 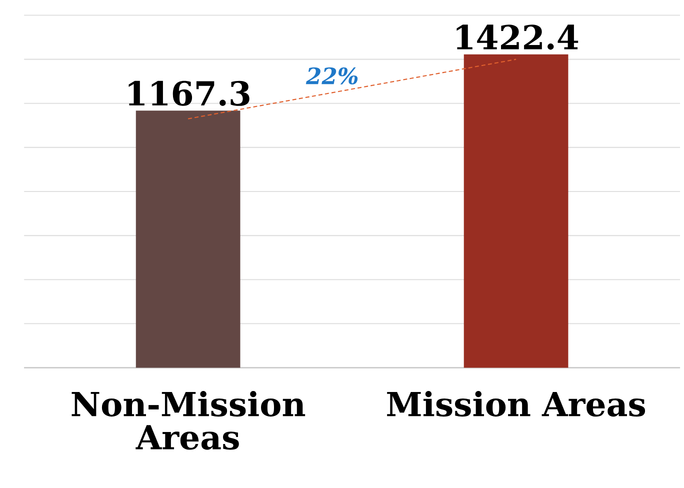 What do you see at coordinates (189, 420) in the screenshot?
I see `x-tick-label: Non-Mission Areas` at bounding box center [189, 420].